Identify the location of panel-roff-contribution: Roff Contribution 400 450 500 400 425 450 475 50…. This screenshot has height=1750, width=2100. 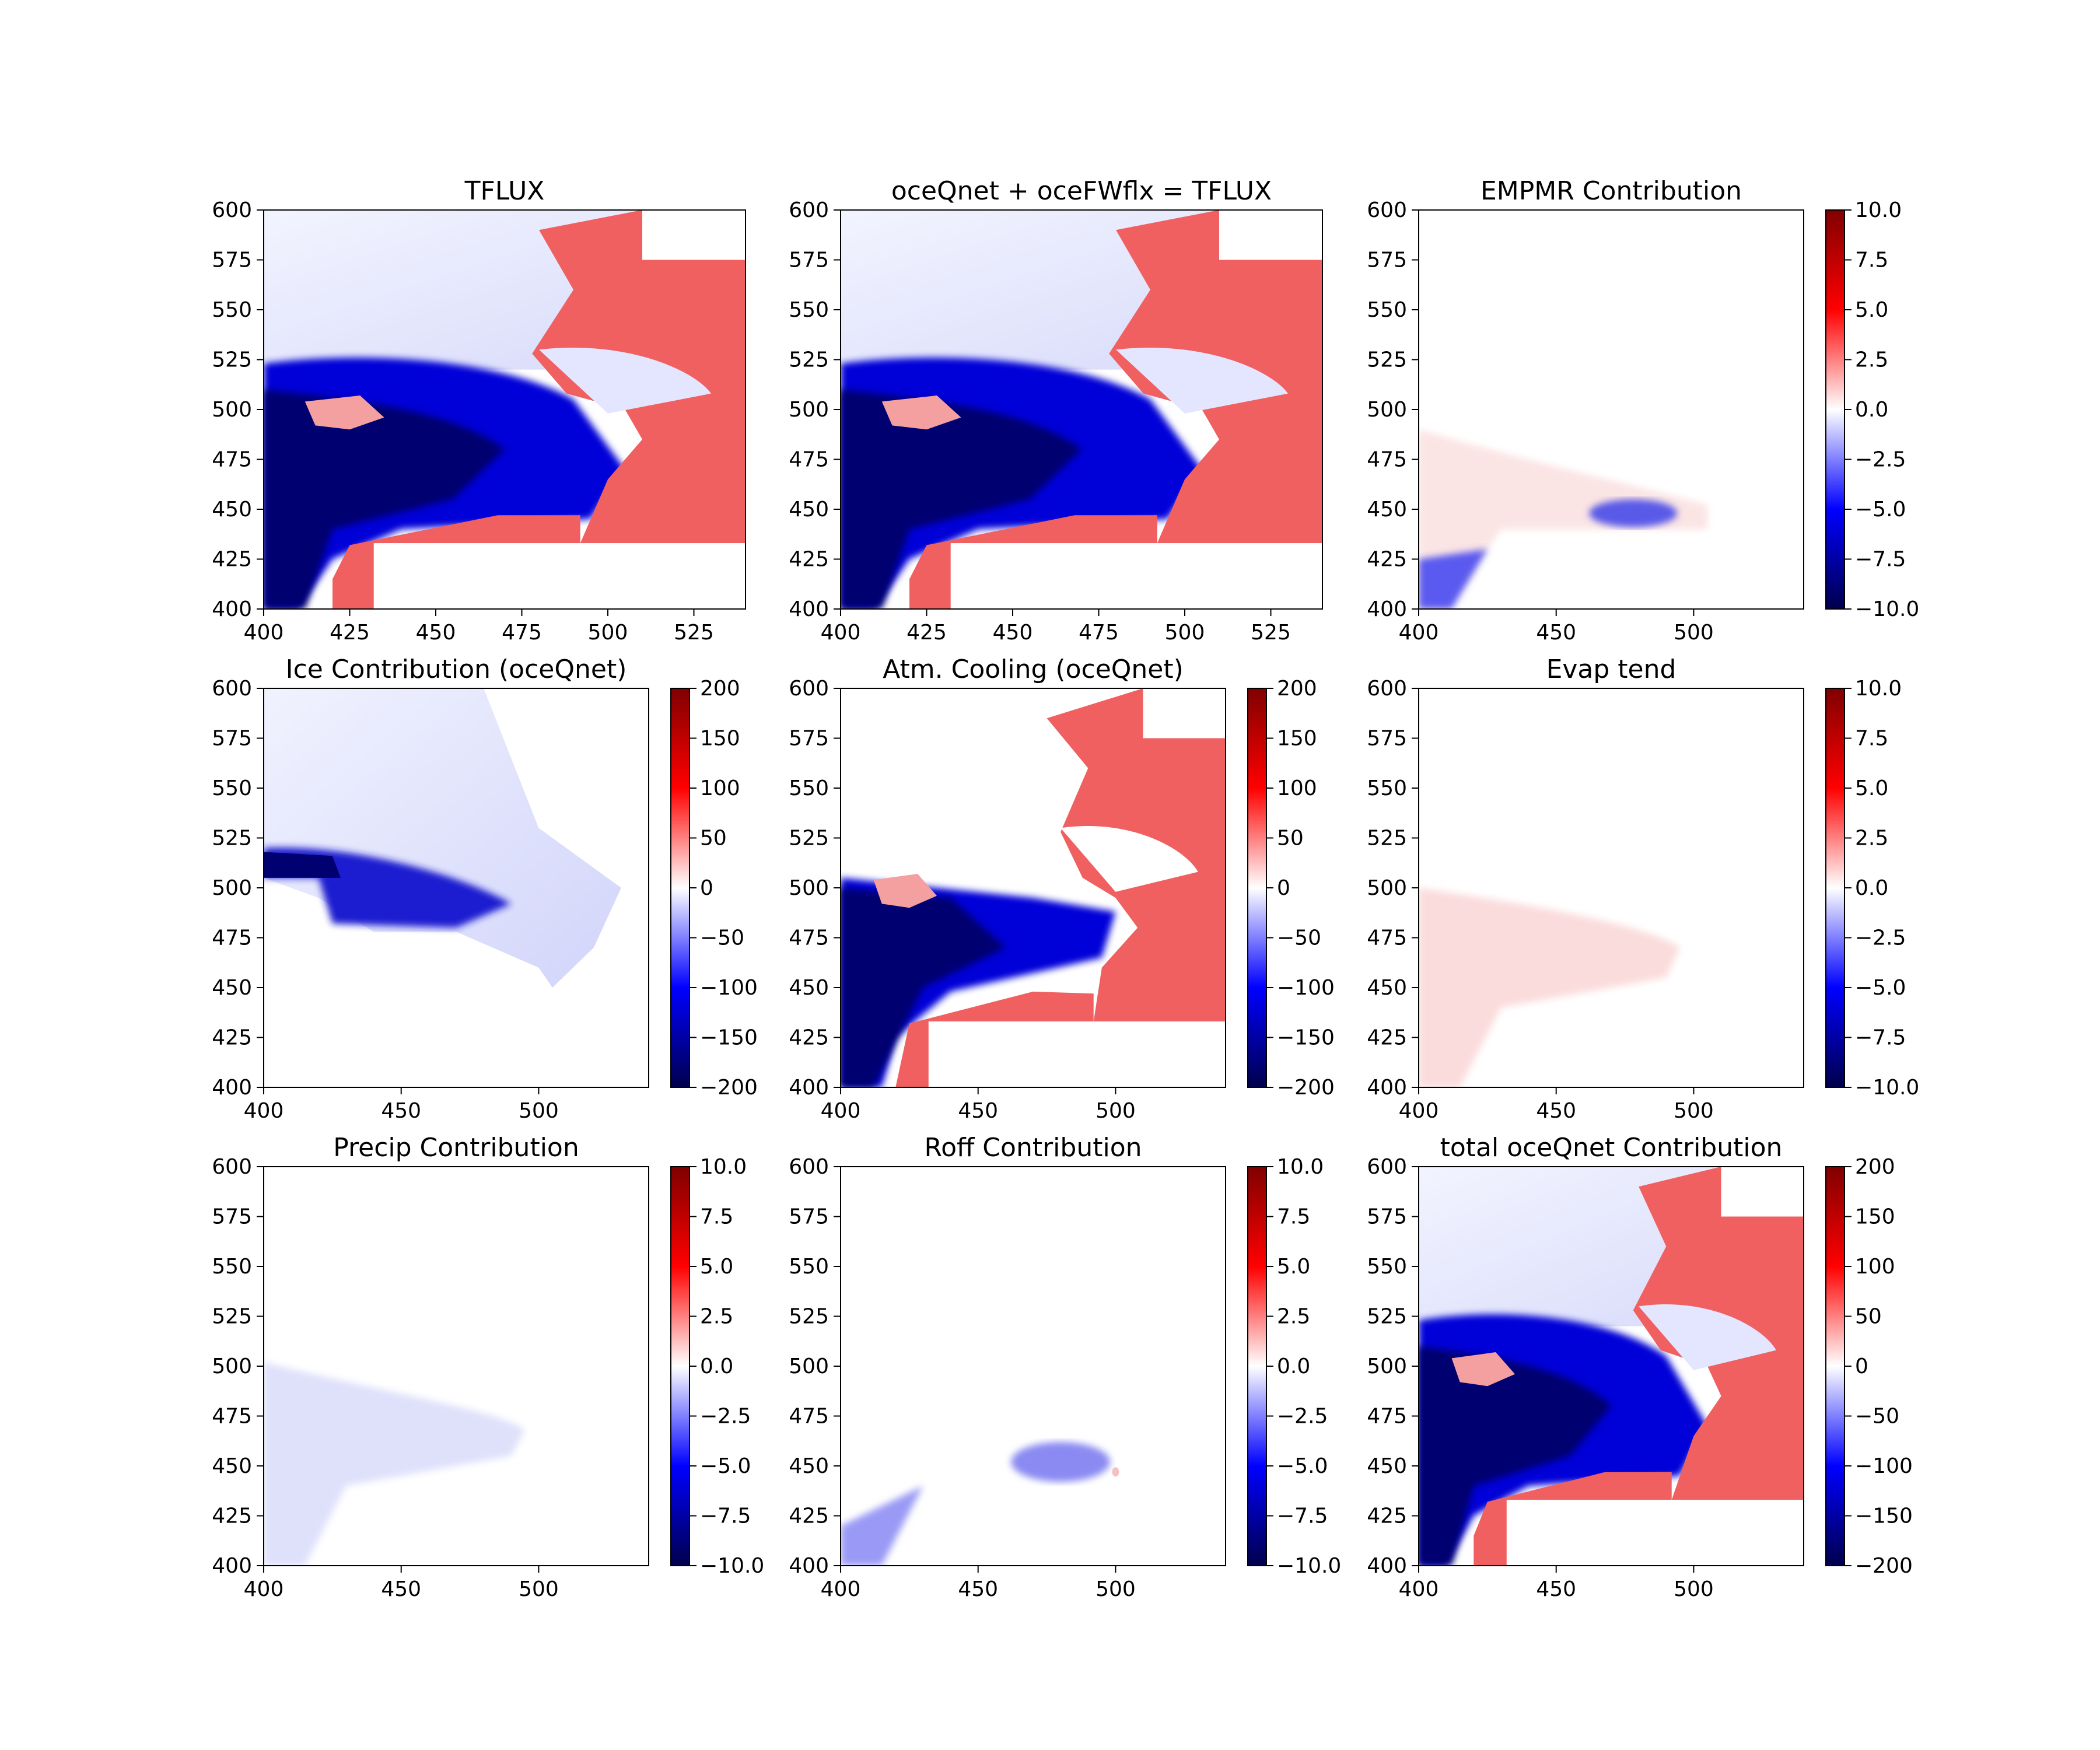
(1065, 1367).